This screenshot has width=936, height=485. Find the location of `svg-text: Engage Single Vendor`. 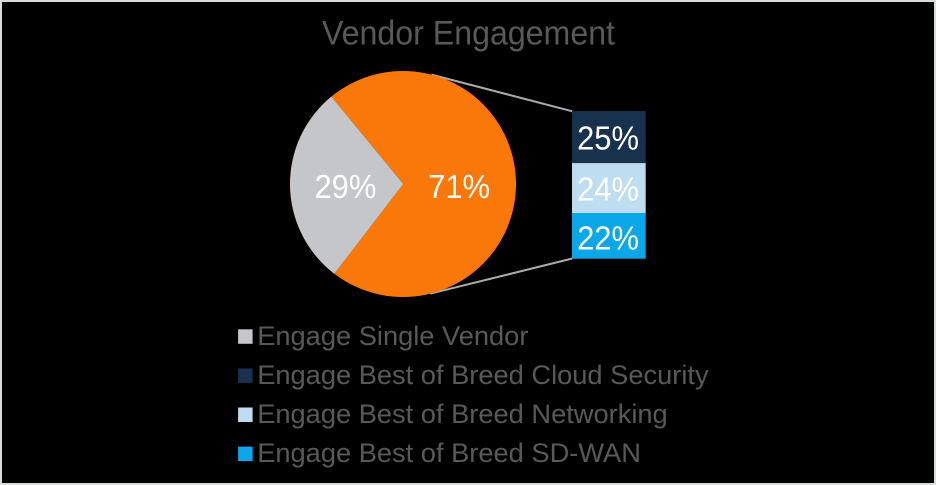

svg-text: Engage Single Vendor is located at coordinates (392, 335).